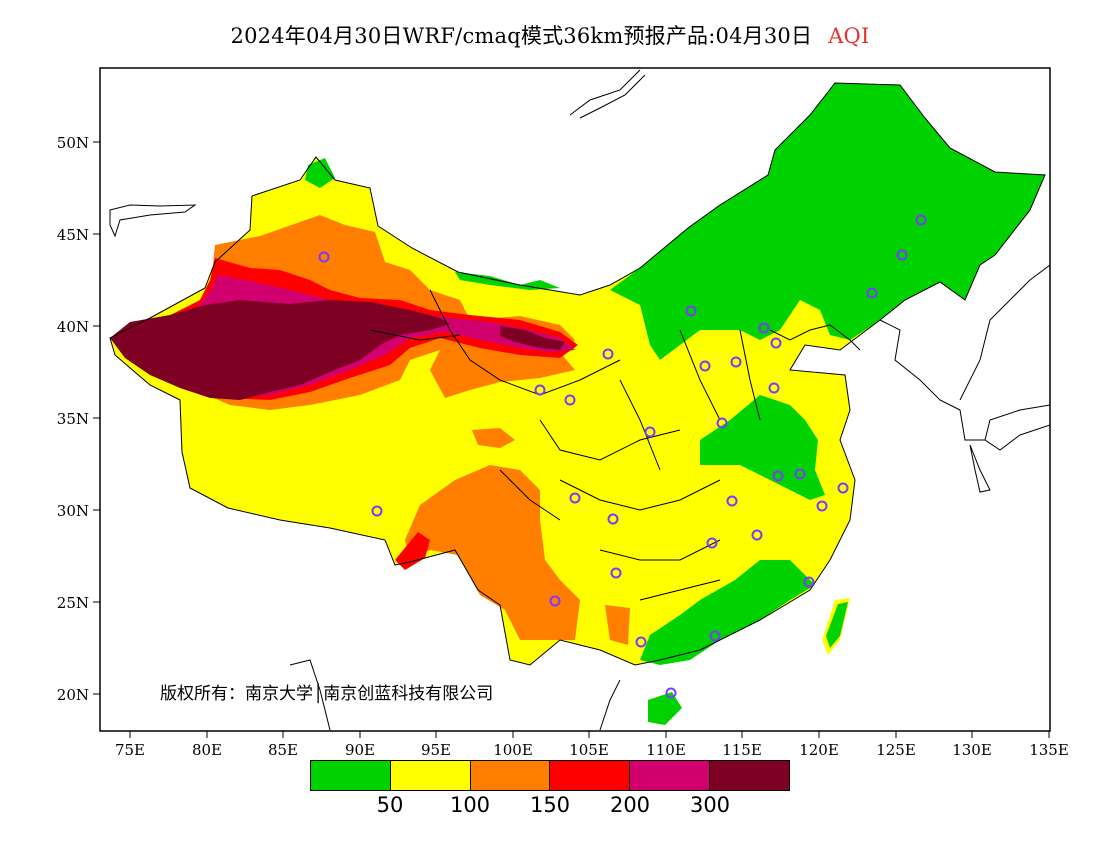 The width and height of the screenshot is (1100, 850). Describe the element at coordinates (896, 750) in the screenshot. I see `lon-label: 125E` at that location.